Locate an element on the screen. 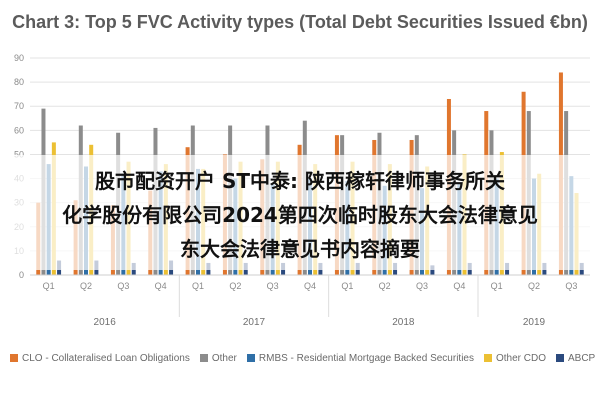 The image size is (600, 400). year-label: 2017 is located at coordinates (254, 322).